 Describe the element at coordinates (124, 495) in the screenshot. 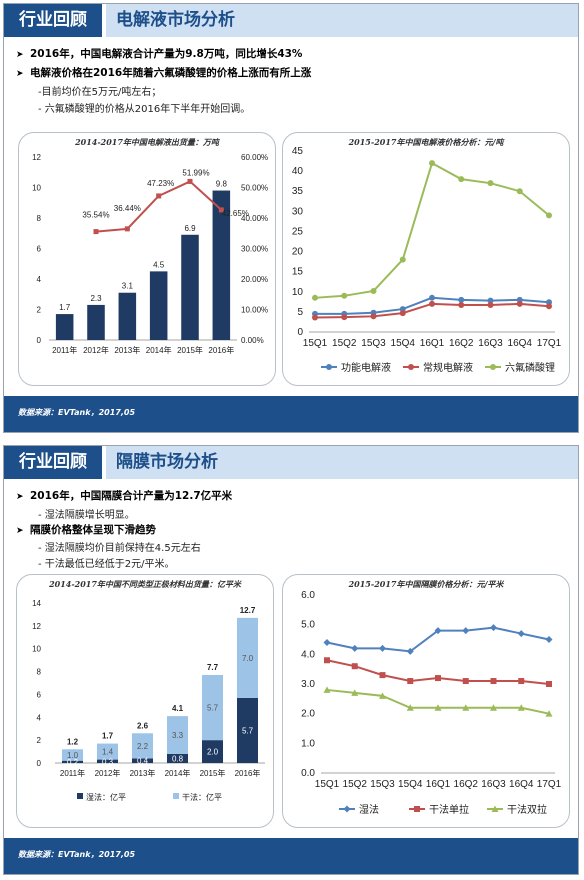

I see `bullet-item: ➤ 2016年，中国隔膜合计产量为12.7亿平米` at that location.